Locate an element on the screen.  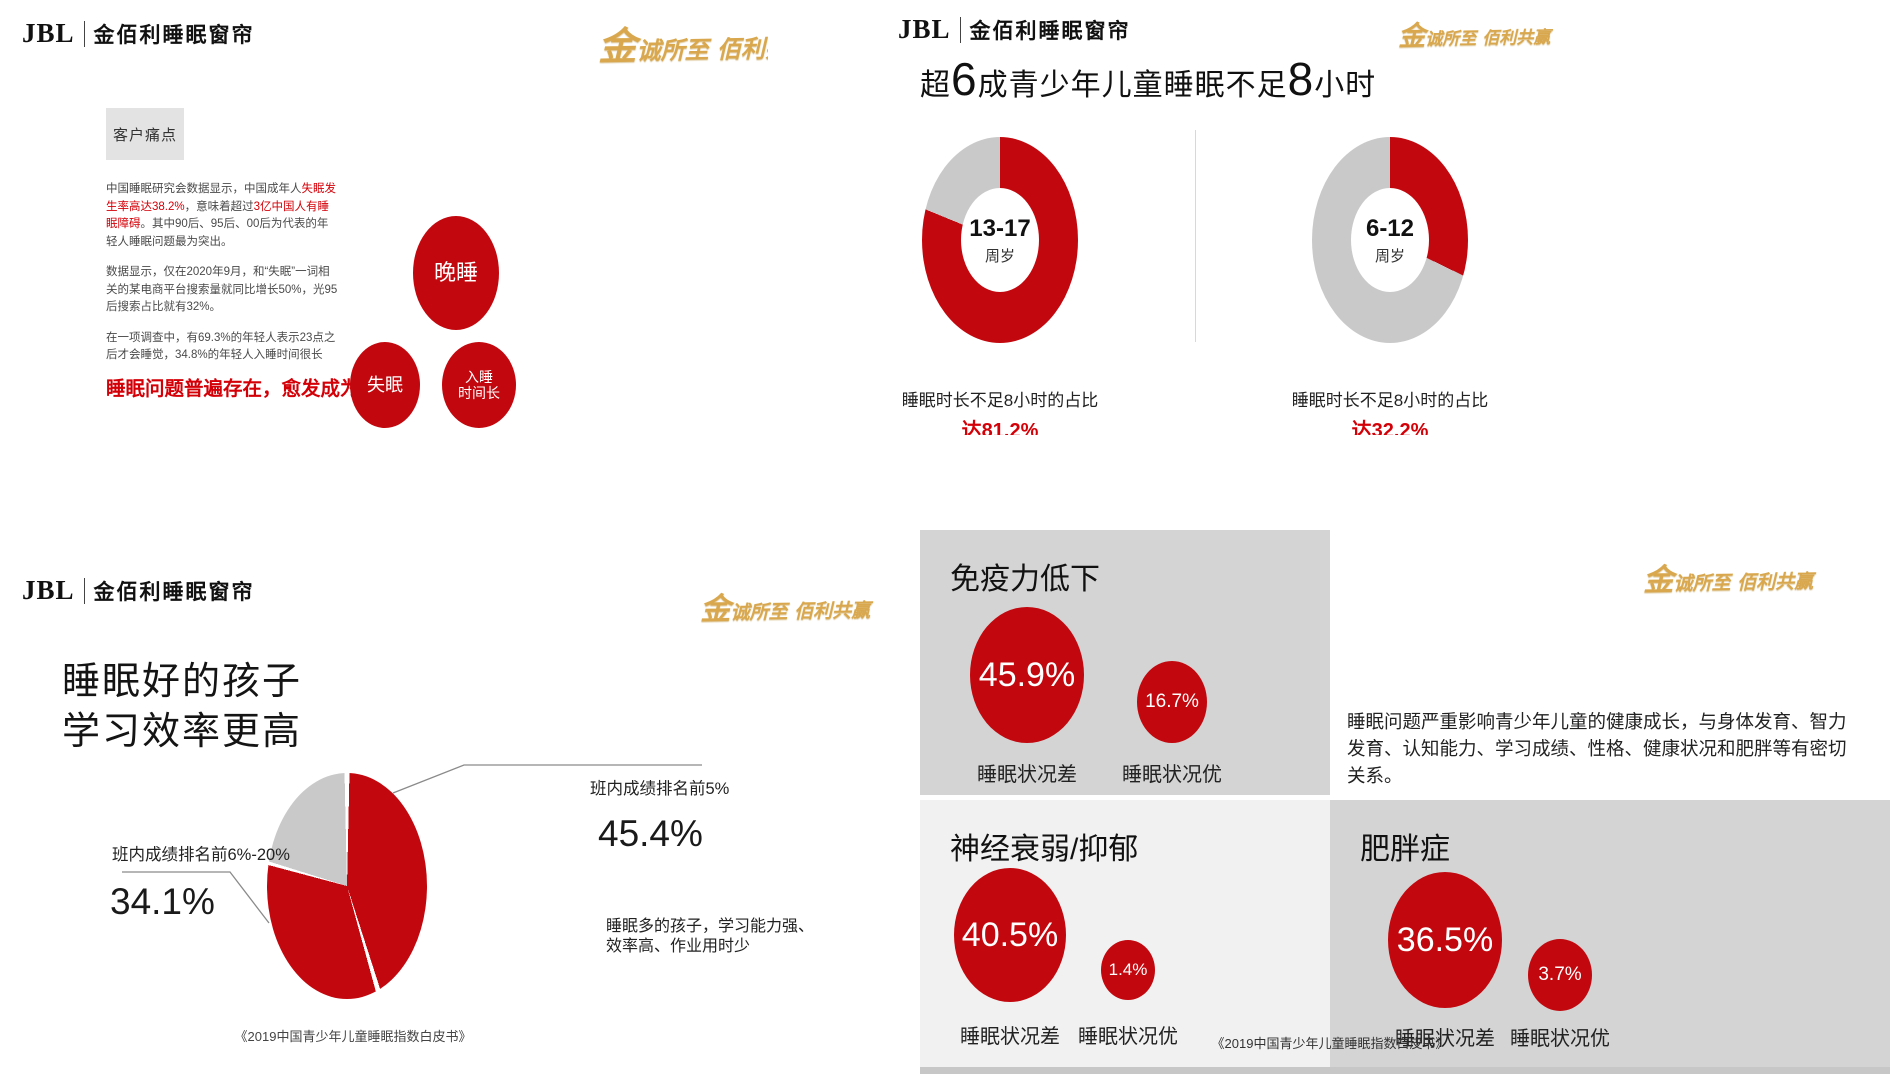
bubble-long-onset-line1: 入睡 is located at coordinates (479, 376).